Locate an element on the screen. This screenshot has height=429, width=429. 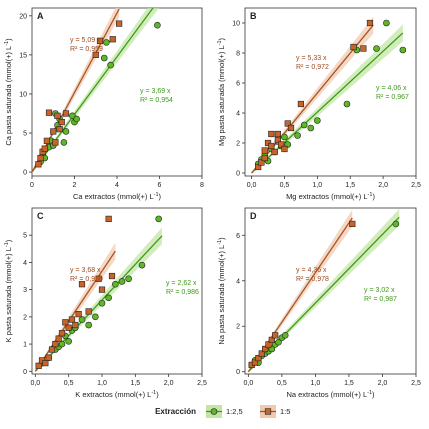
y-axis-title: Ca pasta saturada (mmol(+) L-1) is located at coordinates (8, 92).